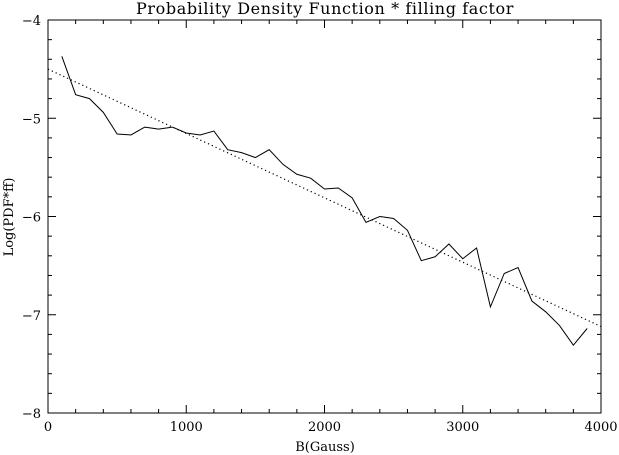  What do you see at coordinates (600, 427) in the screenshot?
I see `x-tick-label: 4000` at bounding box center [600, 427].